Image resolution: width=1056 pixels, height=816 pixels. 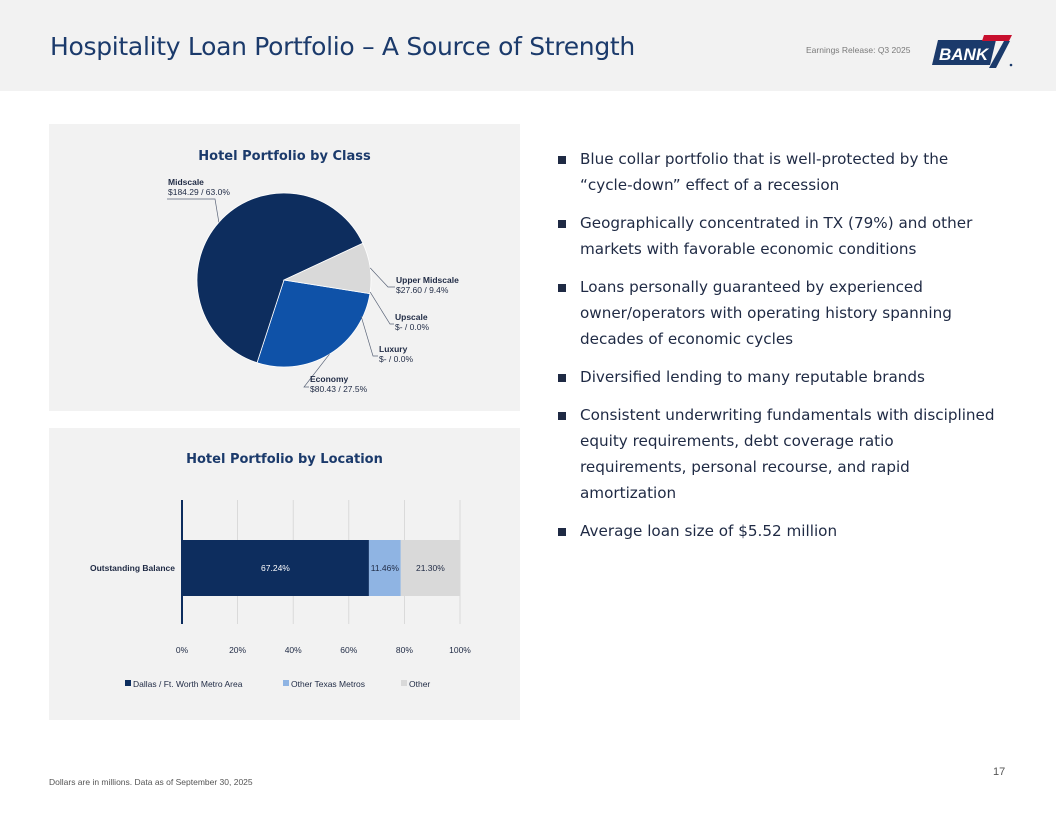 I want to click on logo-plate, so click(x=964, y=52).